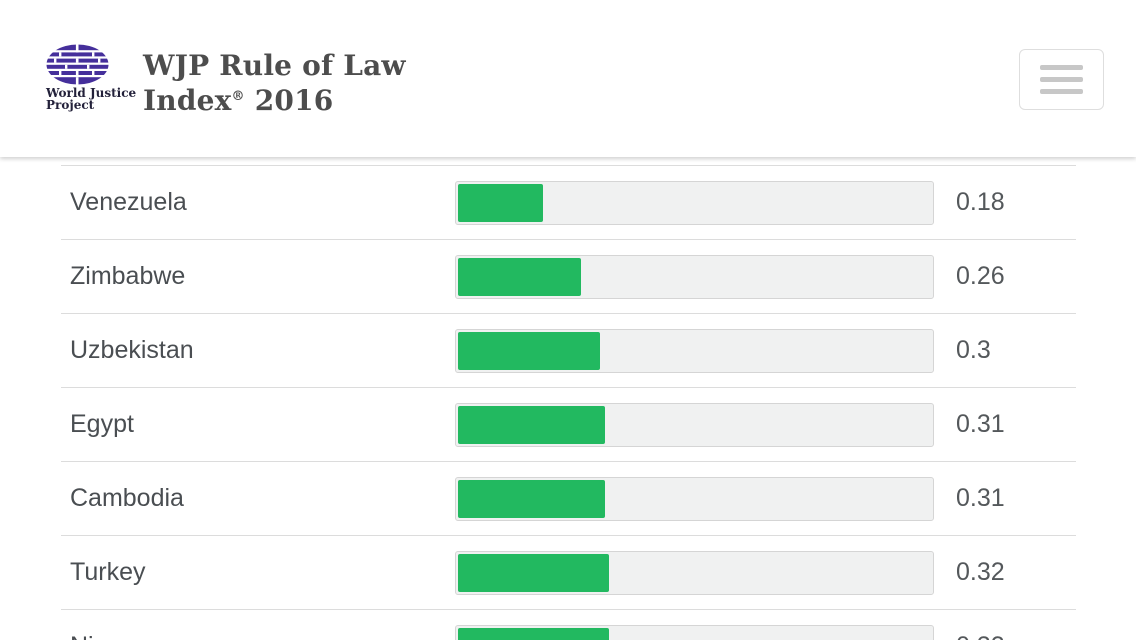 The width and height of the screenshot is (1136, 640). Describe the element at coordinates (102, 424) in the screenshot. I see `country-label: Egypt` at that location.